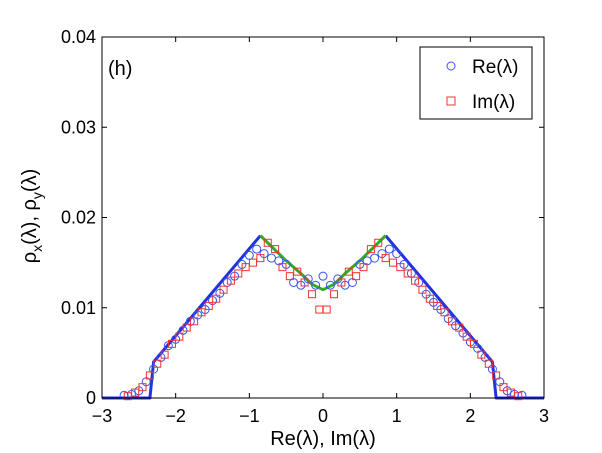 The image size is (602, 453). What do you see at coordinates (323, 263) in the screenshot?
I see `inner-theory-line` at bounding box center [323, 263].